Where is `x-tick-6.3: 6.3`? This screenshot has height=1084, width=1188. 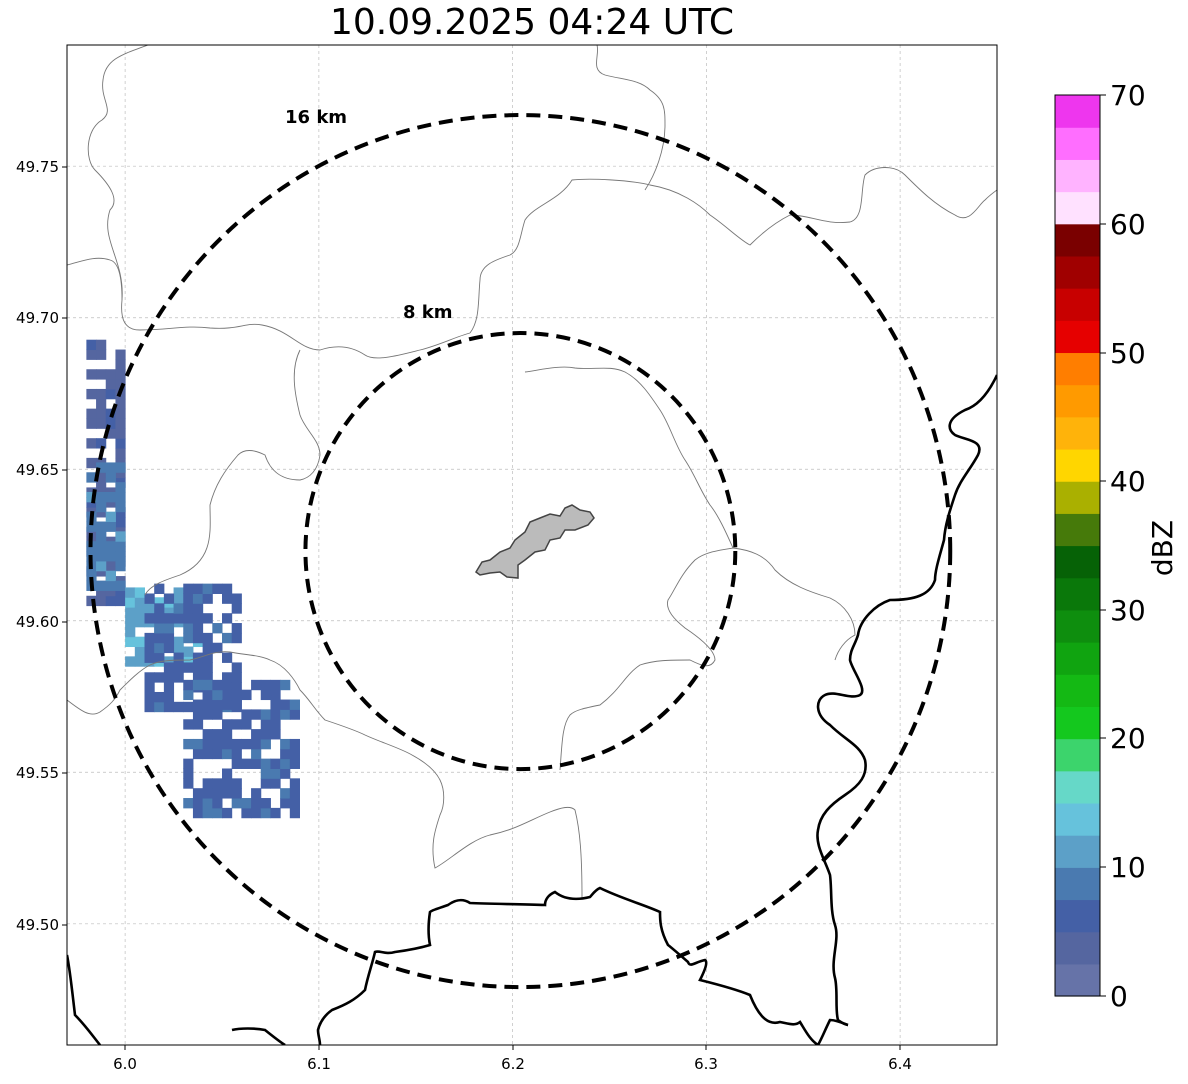 x-tick-6.3: 6.3 is located at coordinates (706, 1059).